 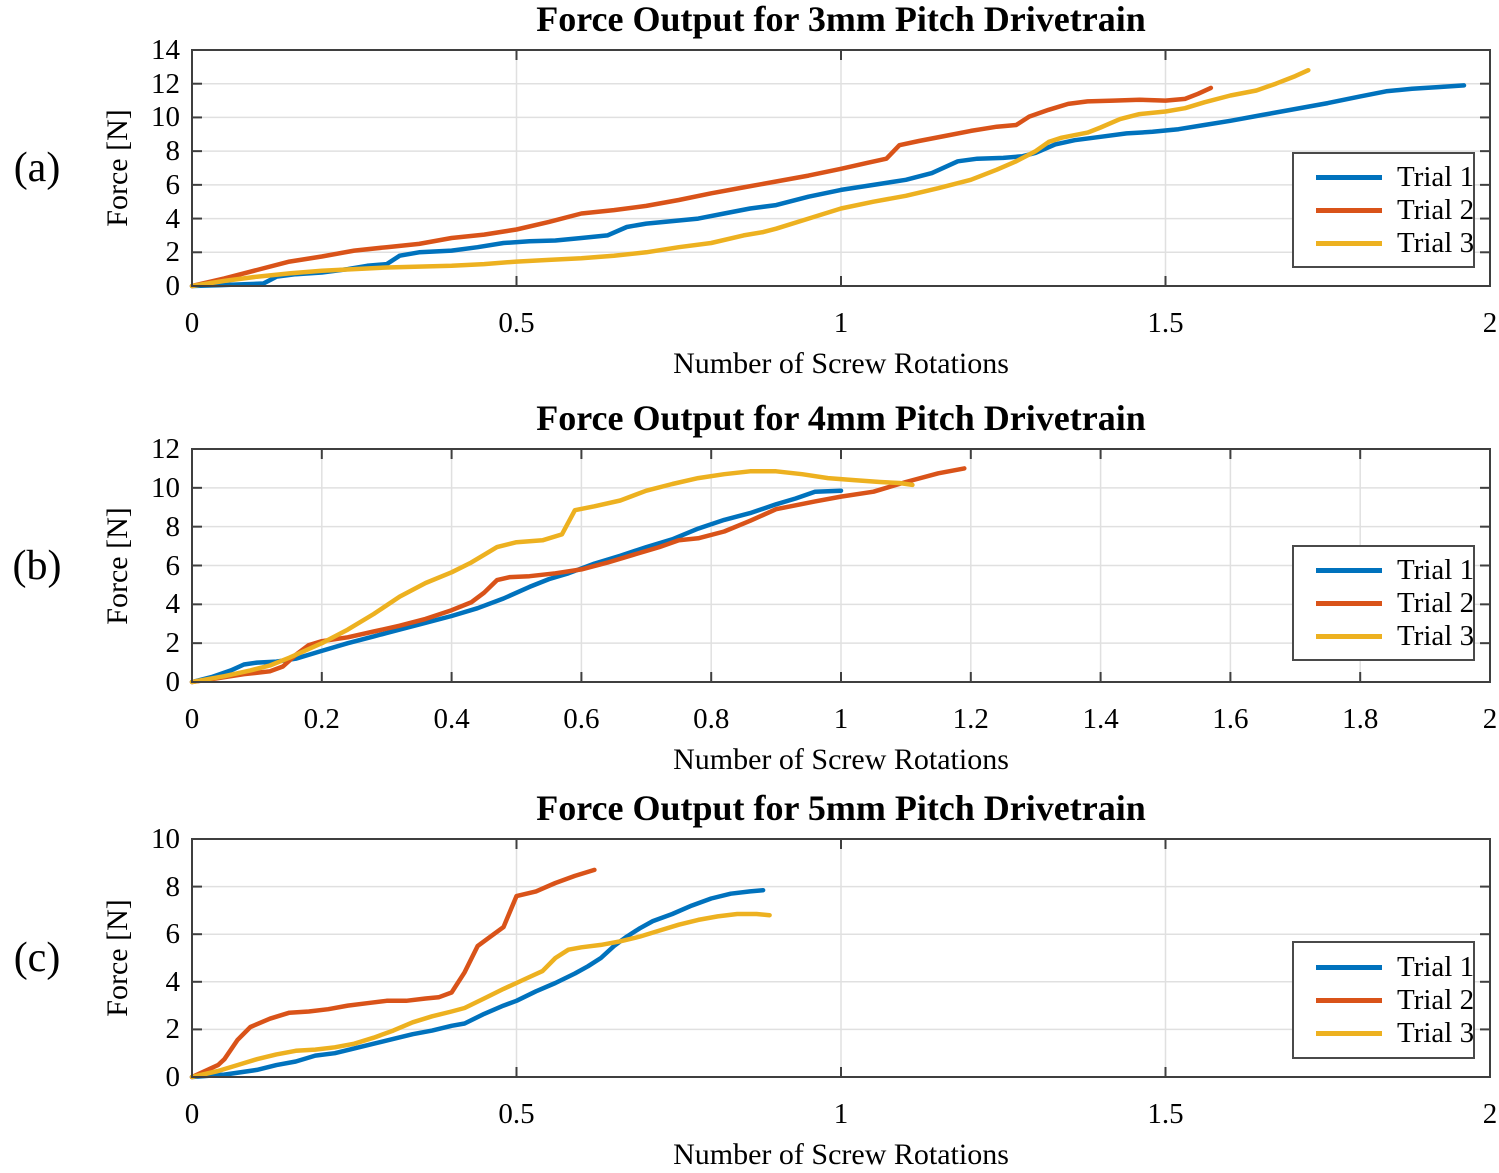 What do you see at coordinates (1360, 719) in the screenshot?
I see `x-tick-label: 1.8` at bounding box center [1360, 719].